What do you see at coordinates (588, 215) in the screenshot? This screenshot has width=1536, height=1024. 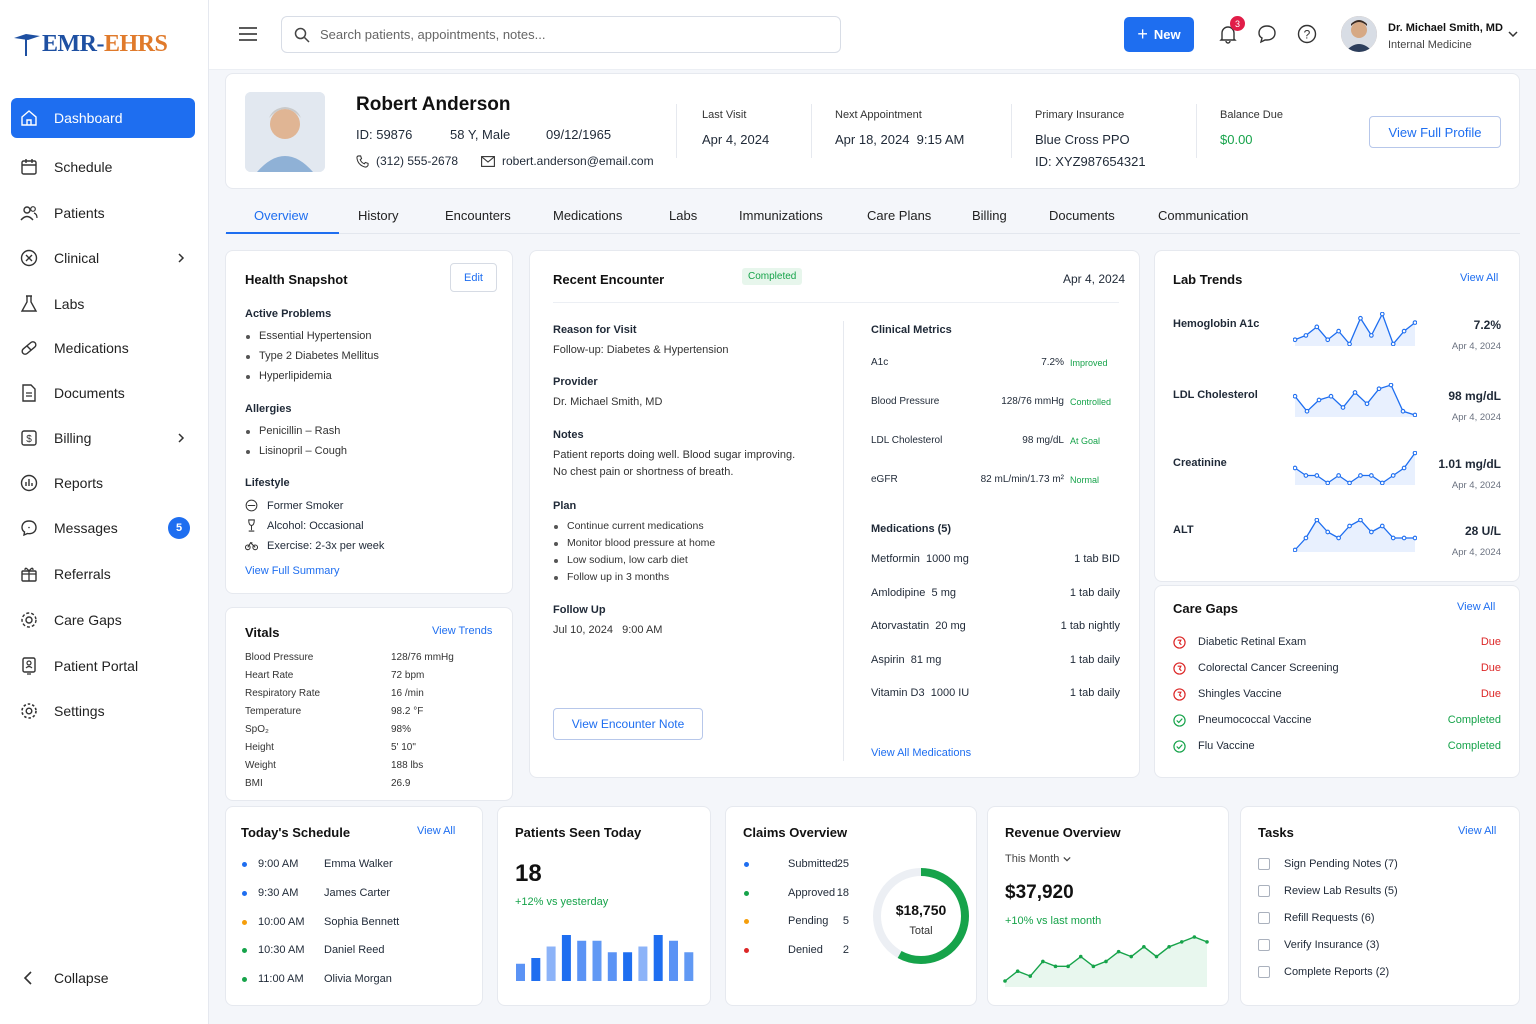 I see `tab-medications: Medications` at bounding box center [588, 215].